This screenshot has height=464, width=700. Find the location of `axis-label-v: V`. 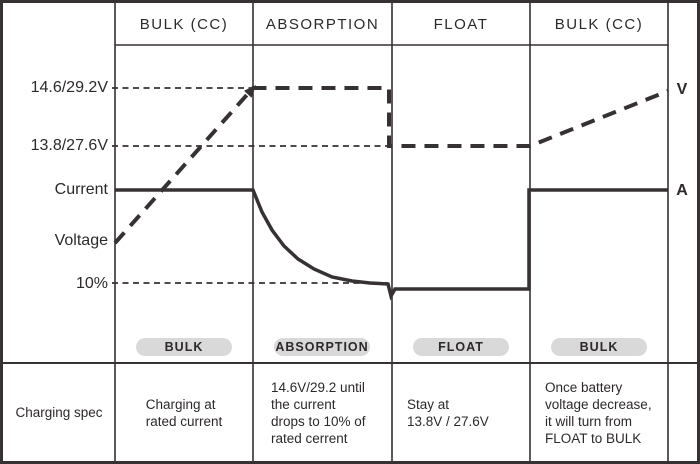

axis-label-v: V is located at coordinates (682, 89).